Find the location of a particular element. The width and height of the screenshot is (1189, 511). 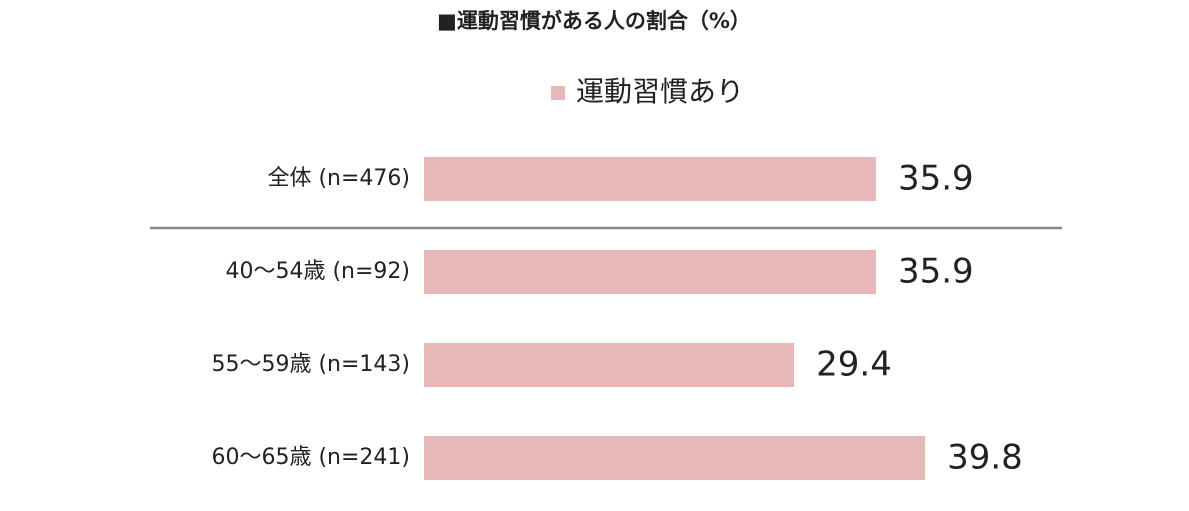

category-label: 全体 (n=476) is located at coordinates (338, 178).